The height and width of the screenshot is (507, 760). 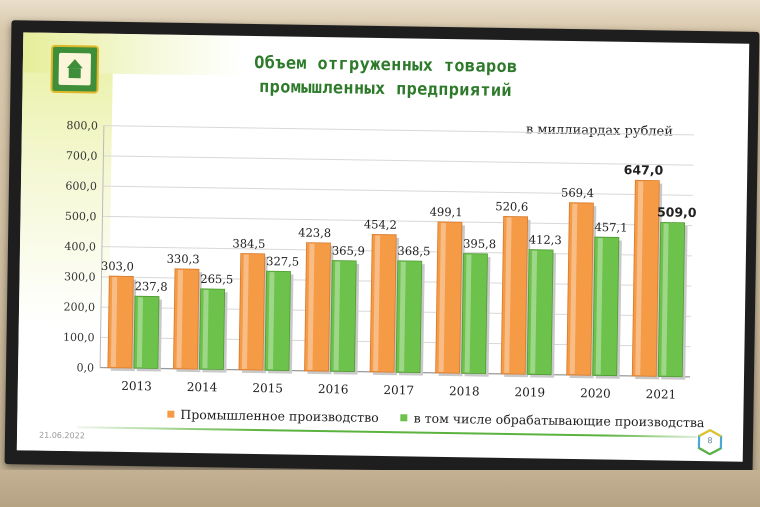 I want to click on bar-value-label: 368,5, so click(x=413, y=251).